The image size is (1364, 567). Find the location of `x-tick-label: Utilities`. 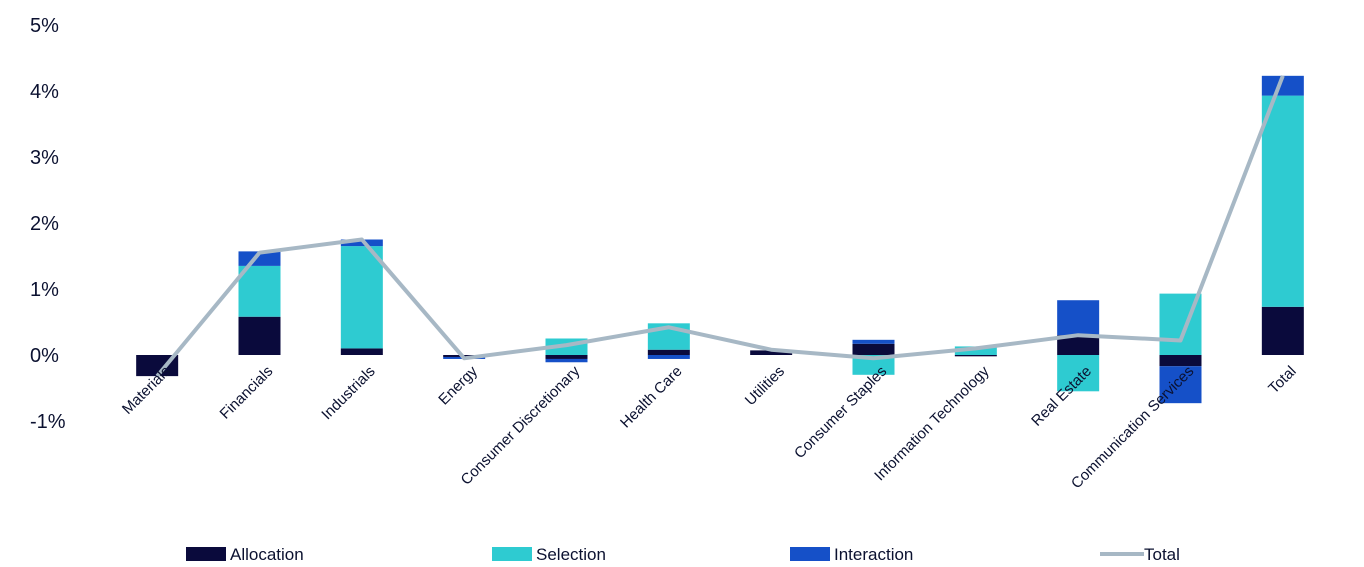

x-tick-label: Utilities is located at coordinates (765, 386).